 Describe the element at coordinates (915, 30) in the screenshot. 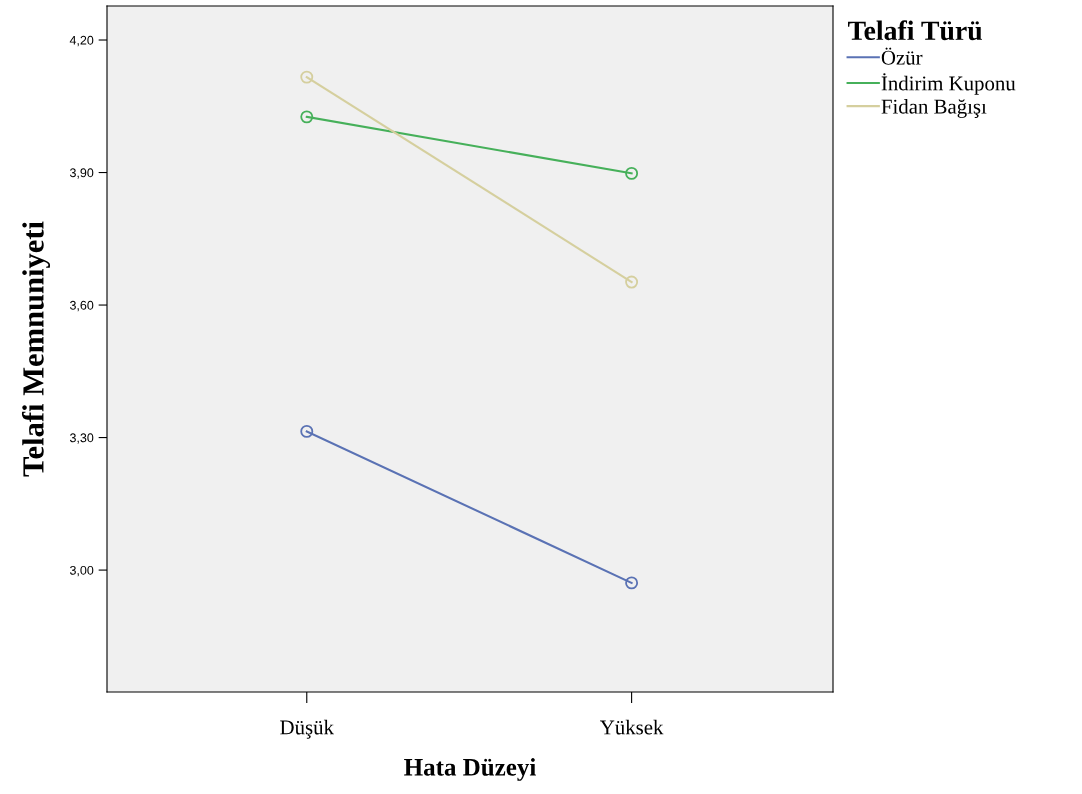

I see `legend-title: Telafi Türü` at that location.